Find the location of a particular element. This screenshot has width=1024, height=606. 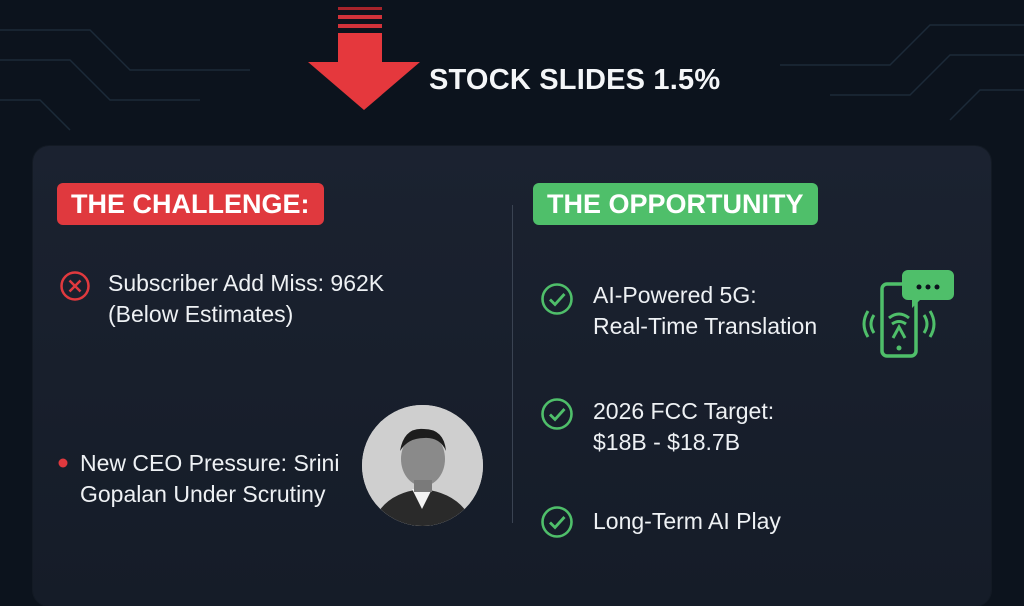

item-line: 2026 FCC Target: is located at coordinates (684, 411).